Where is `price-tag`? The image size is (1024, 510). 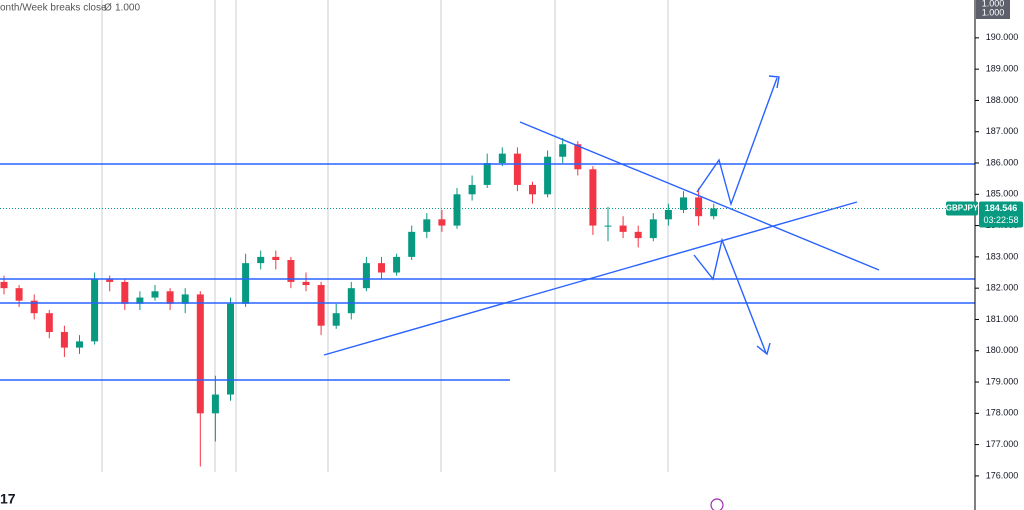
price-tag is located at coordinates (1001, 214).